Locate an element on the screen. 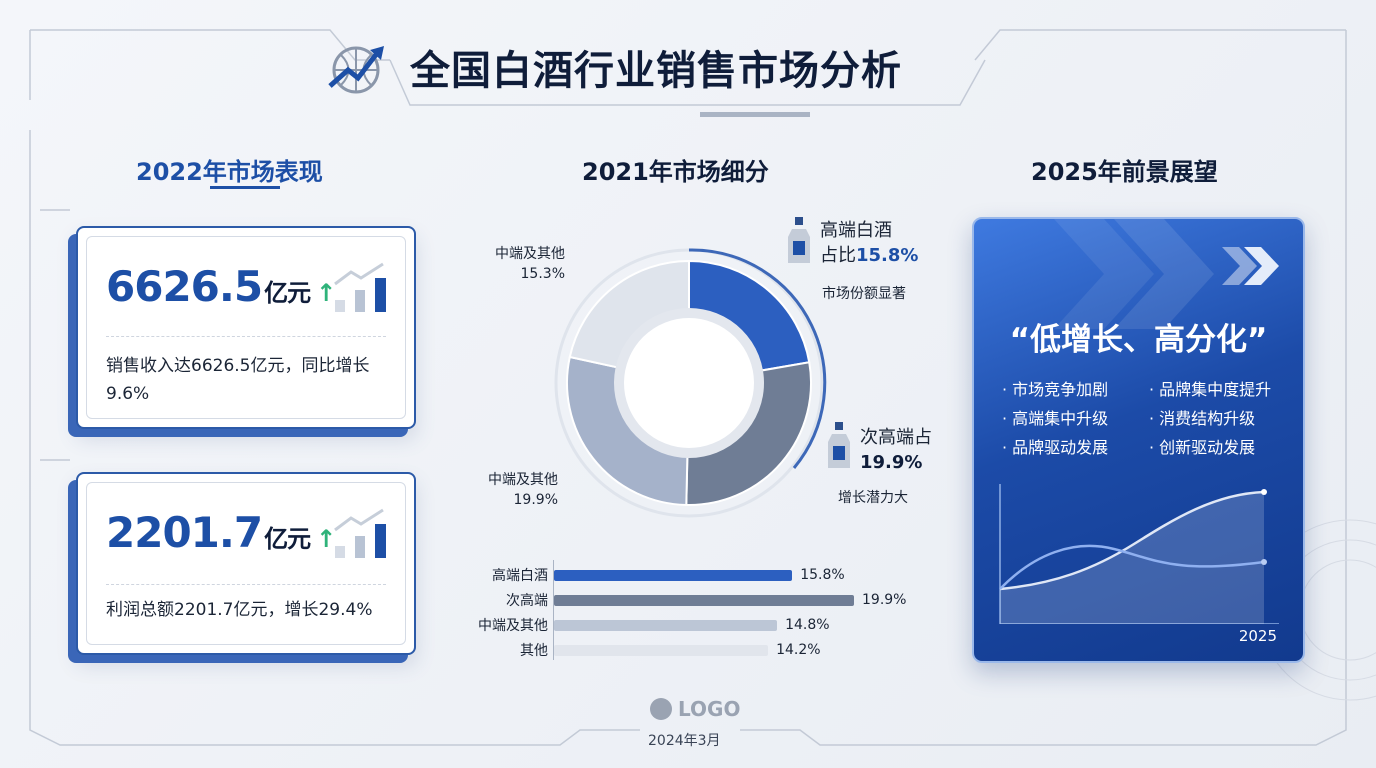 Image resolution: width=1376 pixels, height=768 pixels. section-heading-2022: 2022年市场表现 is located at coordinates (229, 172).